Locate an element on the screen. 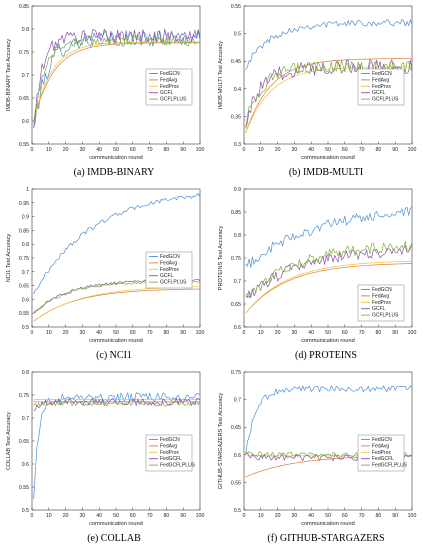 The height and width of the screenshot is (550, 424). y-tick-label: 0.7 is located at coordinates (25, 419).